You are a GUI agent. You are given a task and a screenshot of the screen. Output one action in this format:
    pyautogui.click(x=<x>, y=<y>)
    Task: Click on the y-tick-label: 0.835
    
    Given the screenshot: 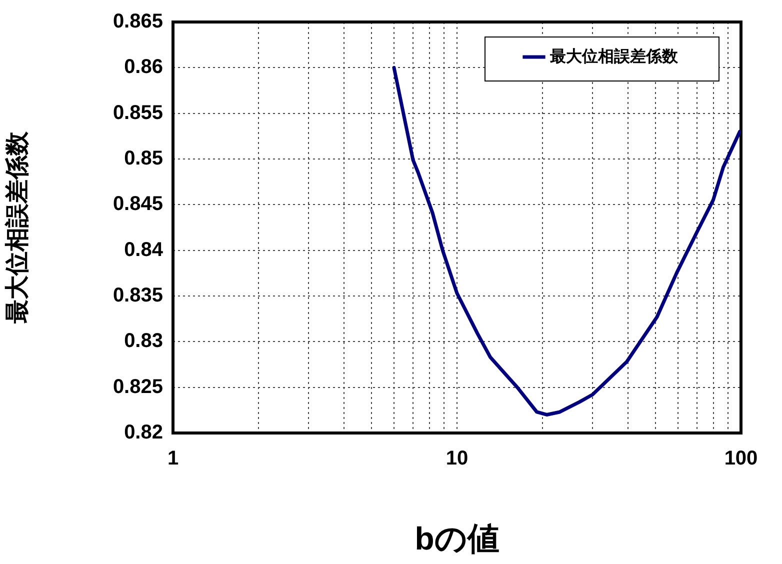 What is the action you would take?
    pyautogui.click(x=137, y=295)
    